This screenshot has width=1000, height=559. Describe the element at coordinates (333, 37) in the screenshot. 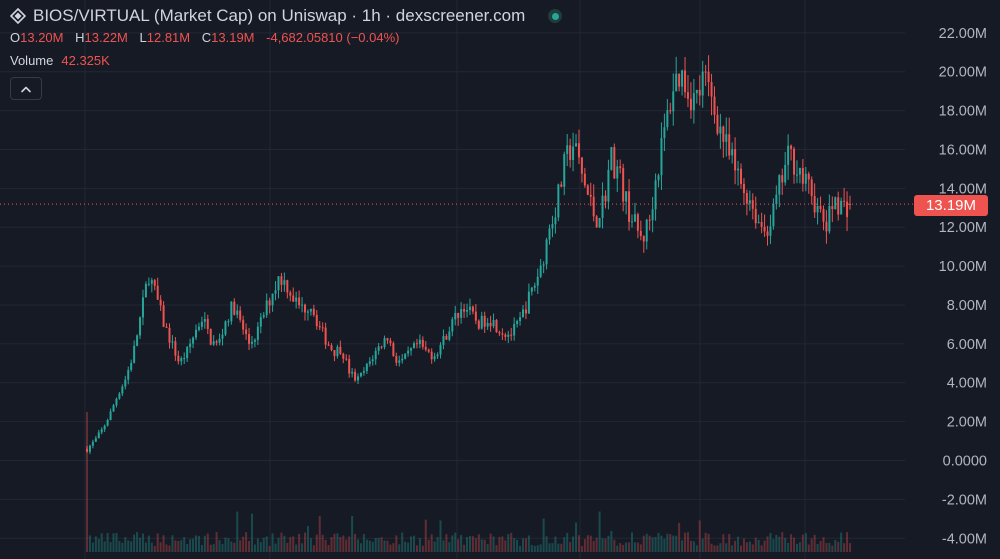

I see `change-value: -4,682.05810 (−0.04%)` at that location.